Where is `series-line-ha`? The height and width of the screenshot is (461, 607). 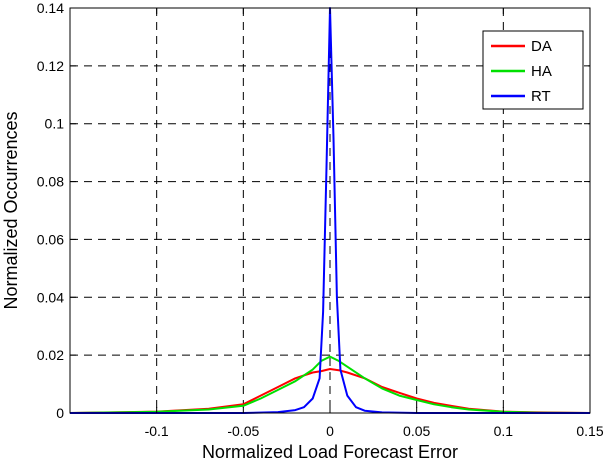 series-line-ha is located at coordinates (330, 384).